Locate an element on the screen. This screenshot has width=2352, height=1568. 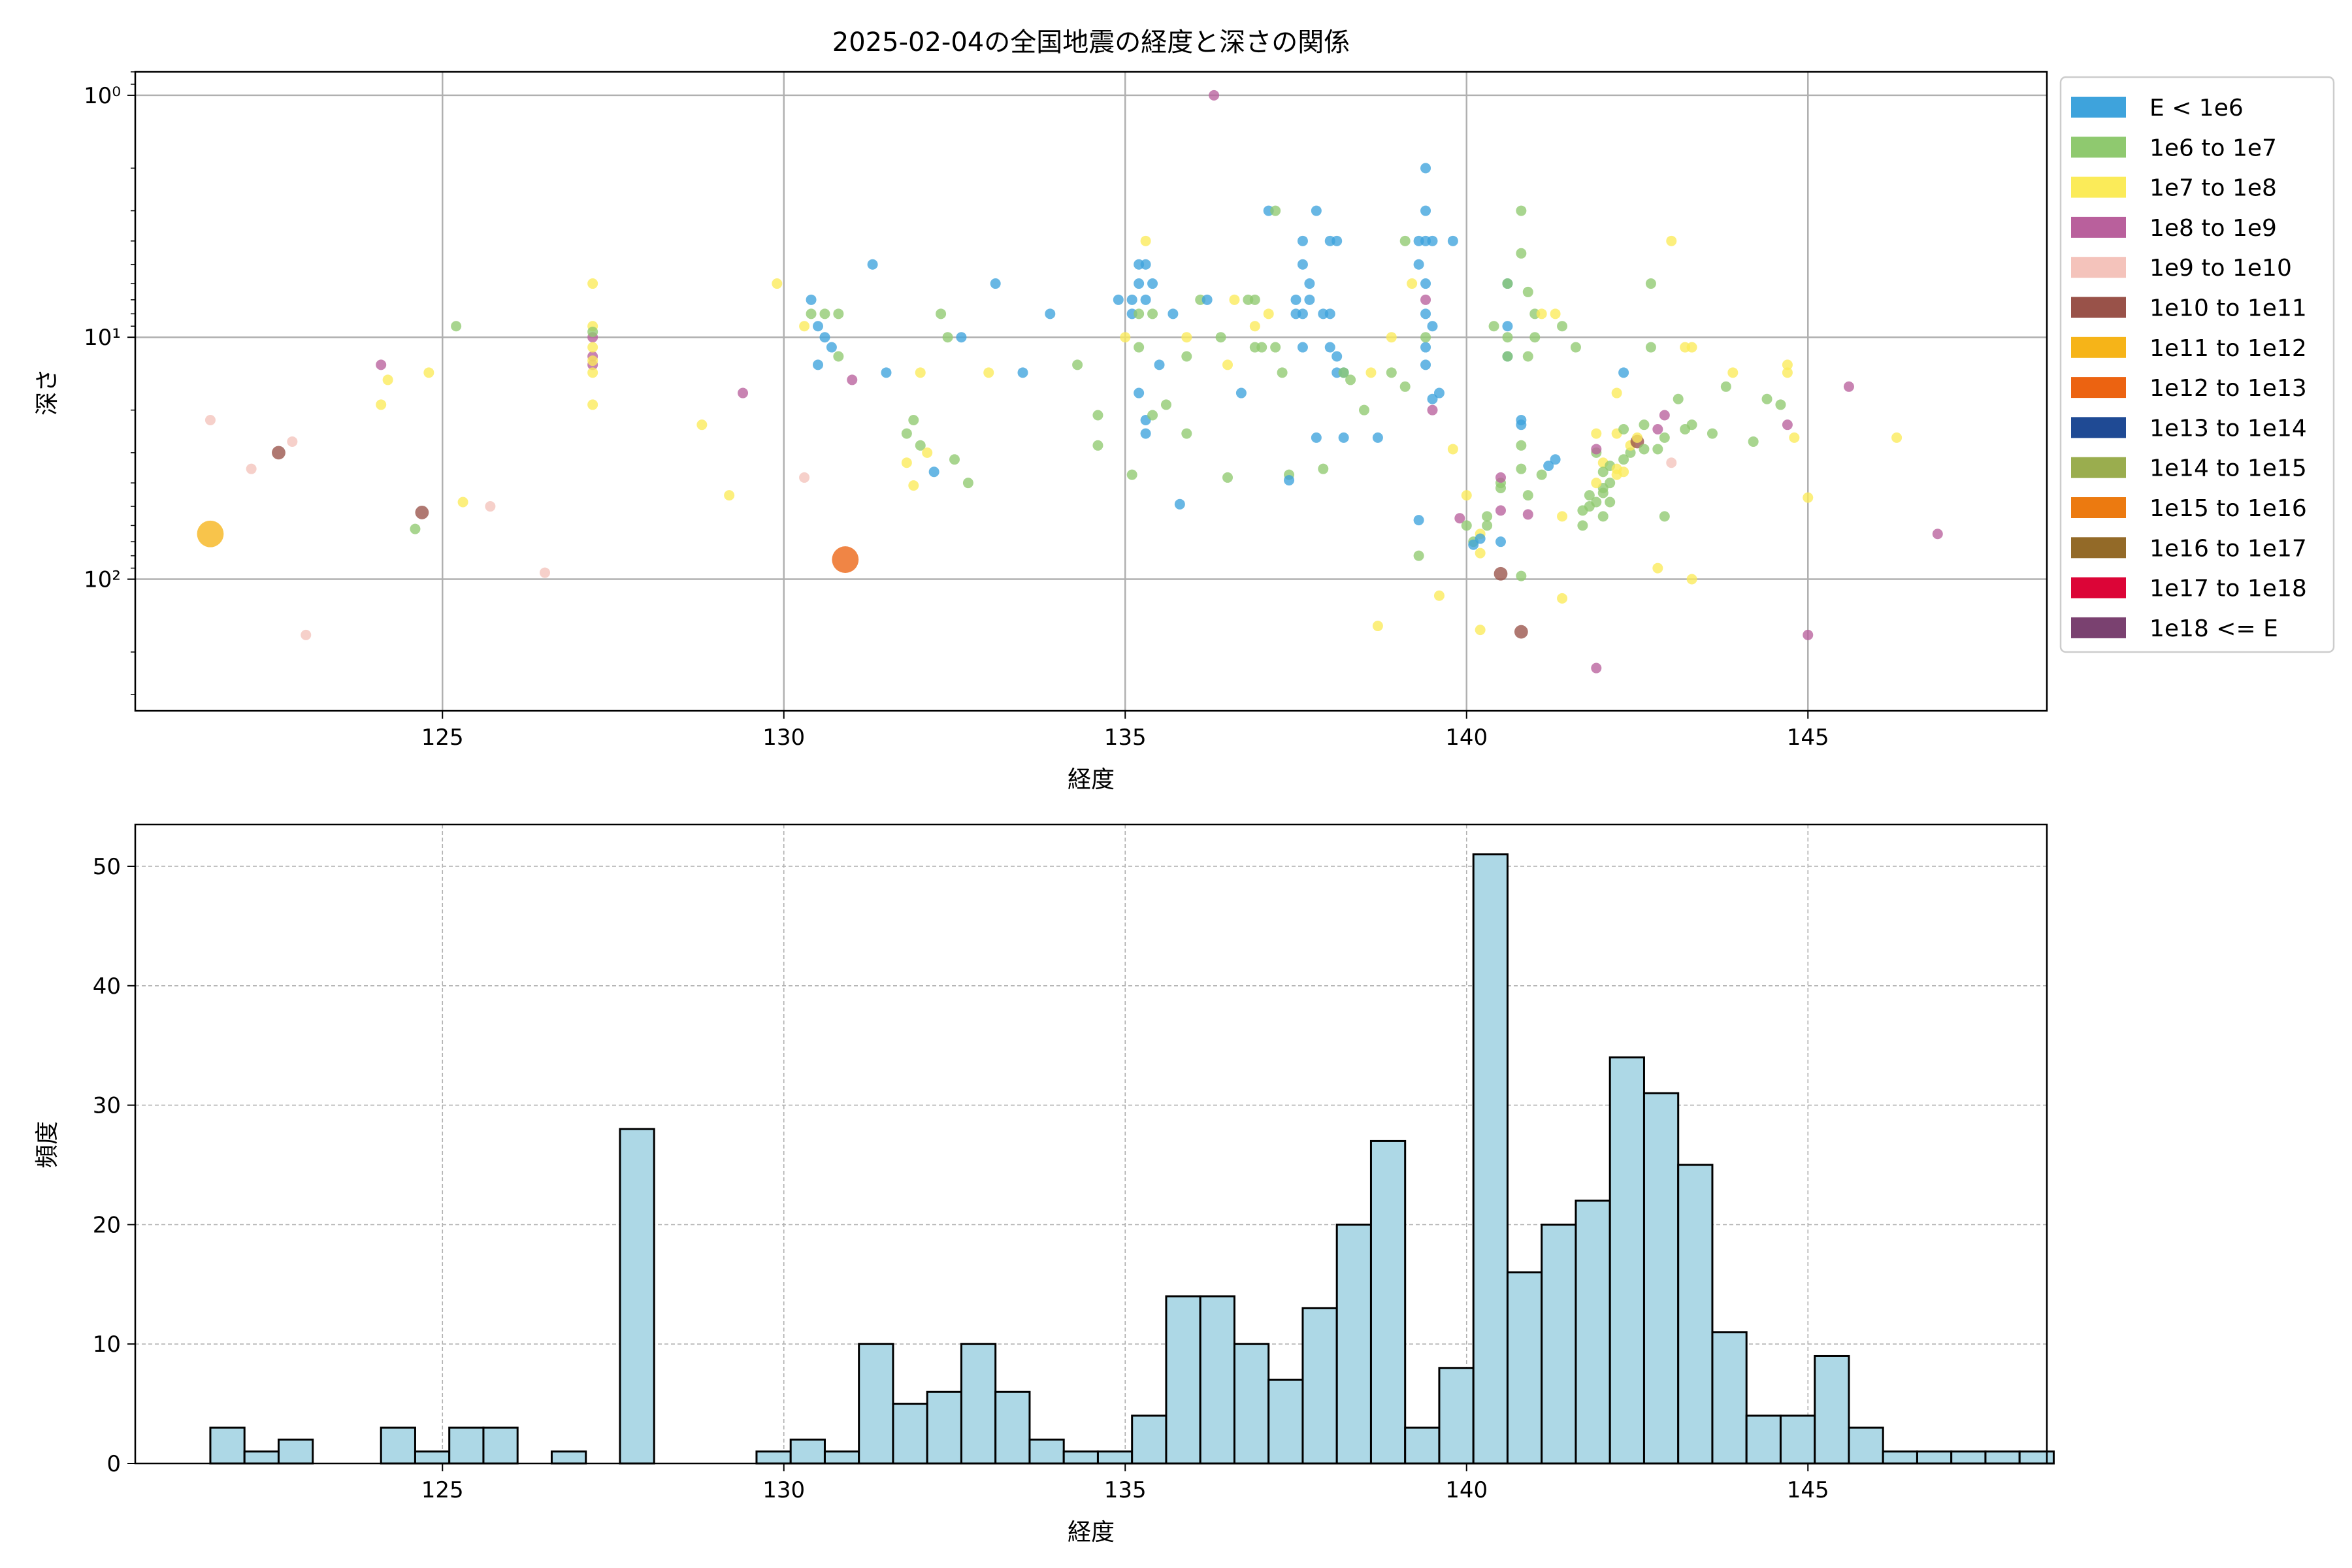
scatter-x-tick-label: 130 is located at coordinates (783, 738).